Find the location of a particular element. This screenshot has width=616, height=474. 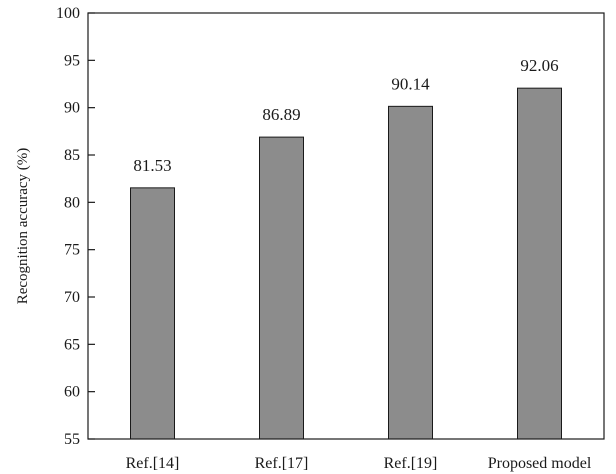

data-label: 90.14 is located at coordinates (410, 83).